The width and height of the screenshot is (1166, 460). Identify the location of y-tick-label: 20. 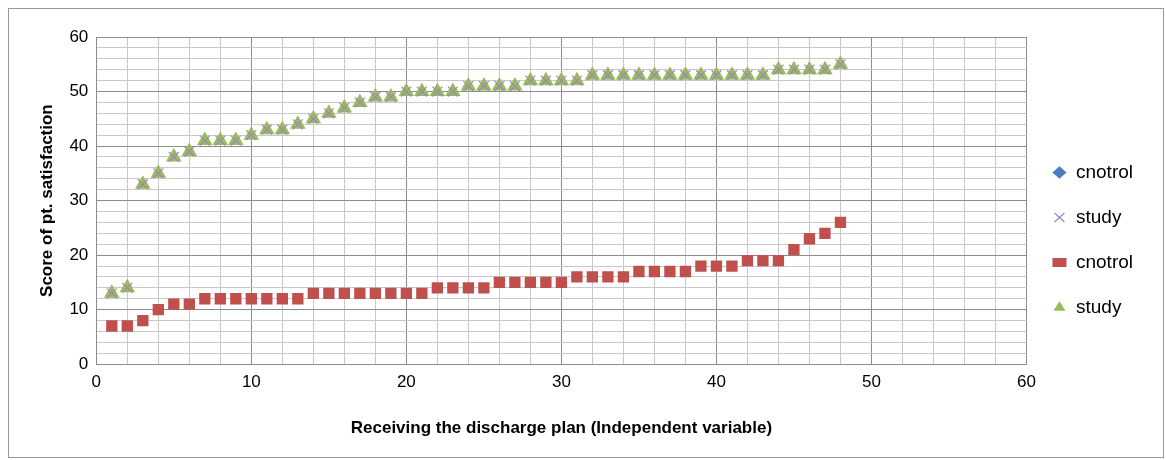
(79, 254).